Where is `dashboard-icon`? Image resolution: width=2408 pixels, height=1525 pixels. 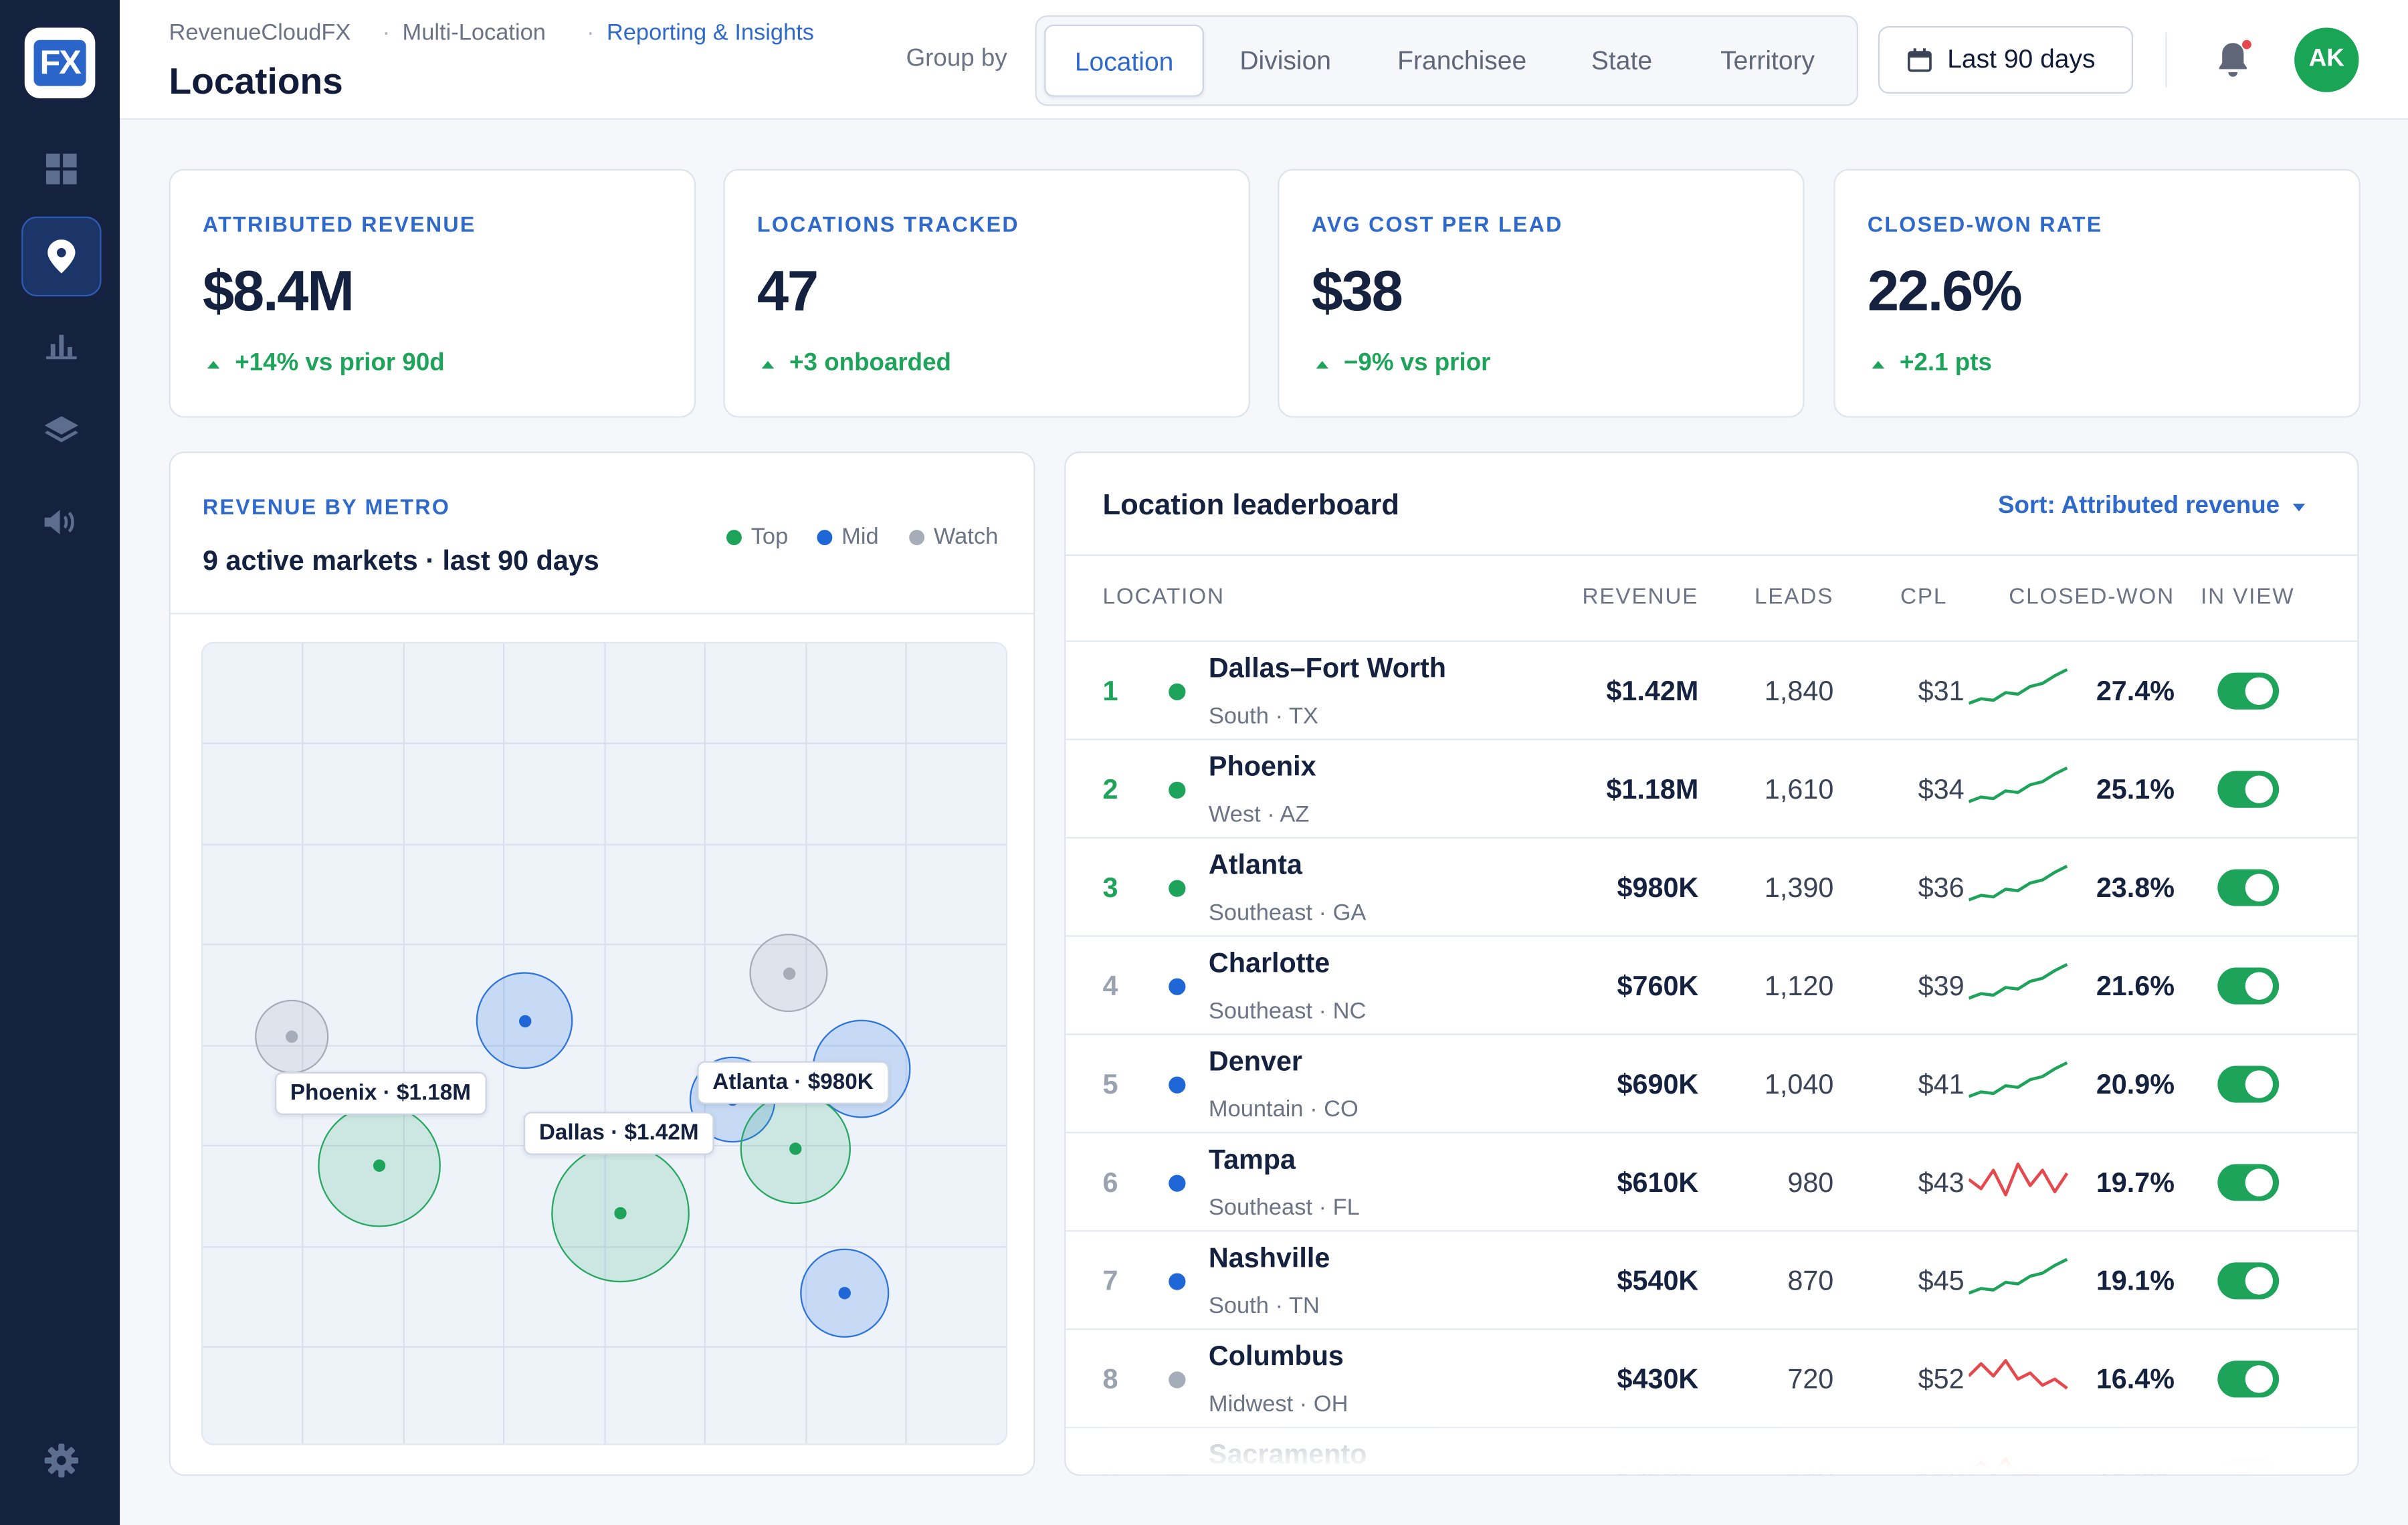
dashboard-icon is located at coordinates (61, 169).